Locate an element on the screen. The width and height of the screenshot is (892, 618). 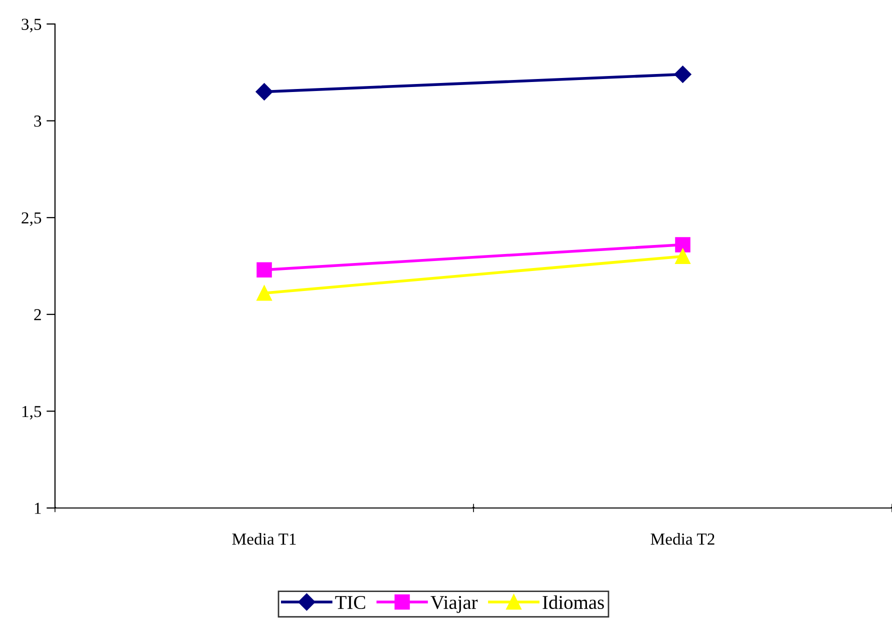
y-tick-label: 3,5 is located at coordinates (32, 25).